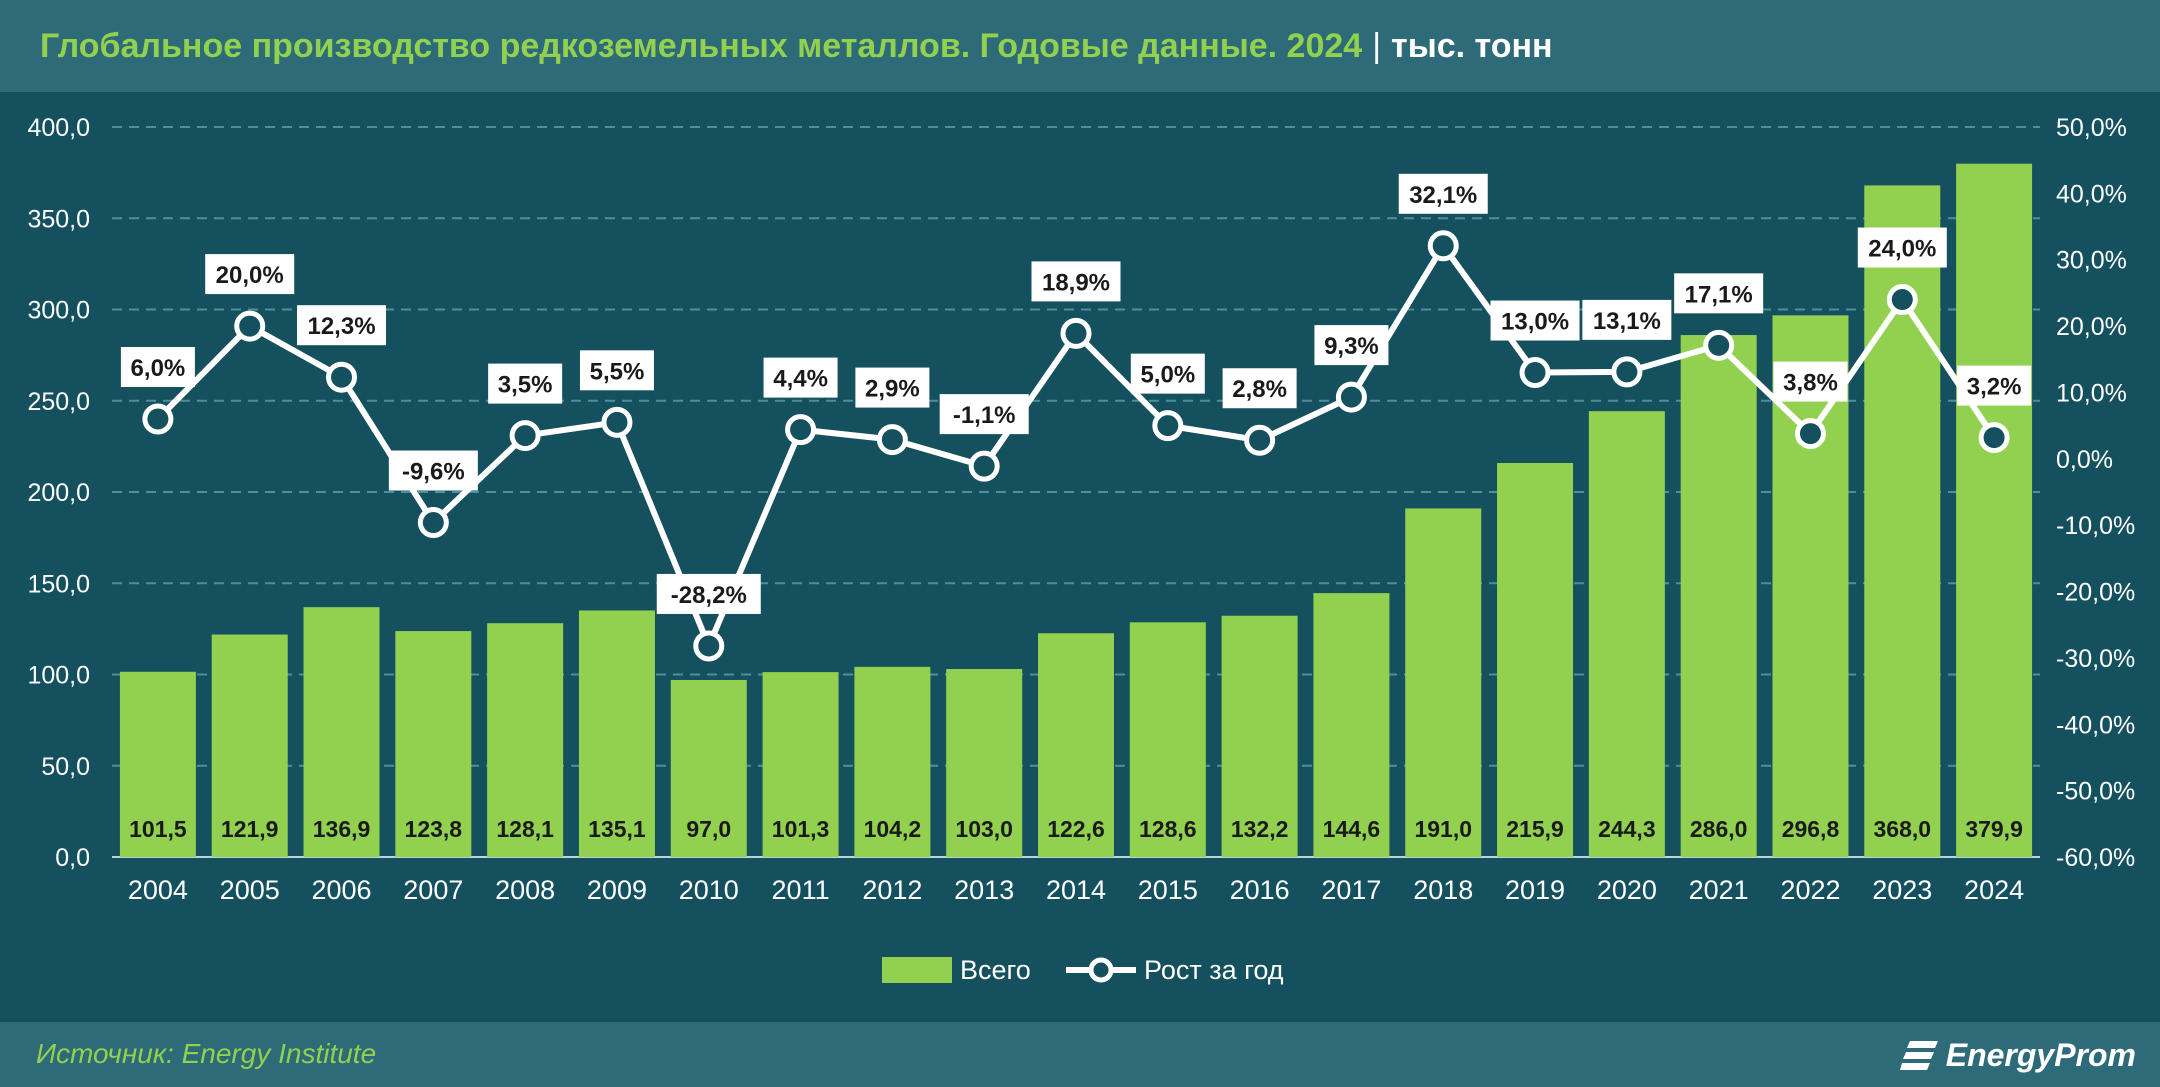  What do you see at coordinates (1719, 890) in the screenshot?
I see `x-tick-label: 2021` at bounding box center [1719, 890].